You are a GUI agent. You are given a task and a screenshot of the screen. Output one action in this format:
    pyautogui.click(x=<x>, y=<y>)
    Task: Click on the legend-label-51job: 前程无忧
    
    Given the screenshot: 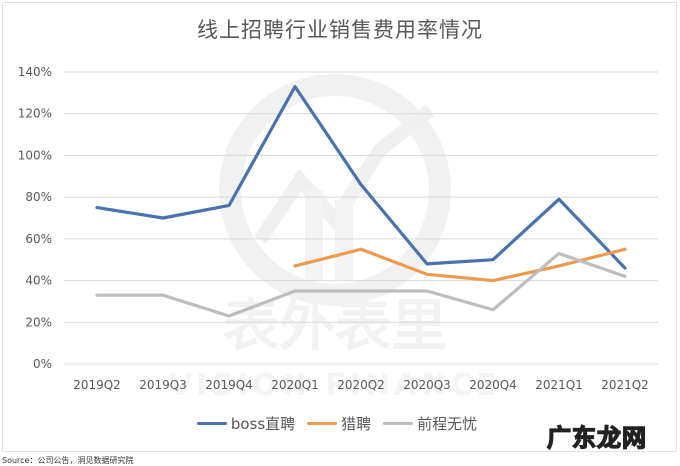 What is the action you would take?
    pyautogui.click(x=447, y=424)
    